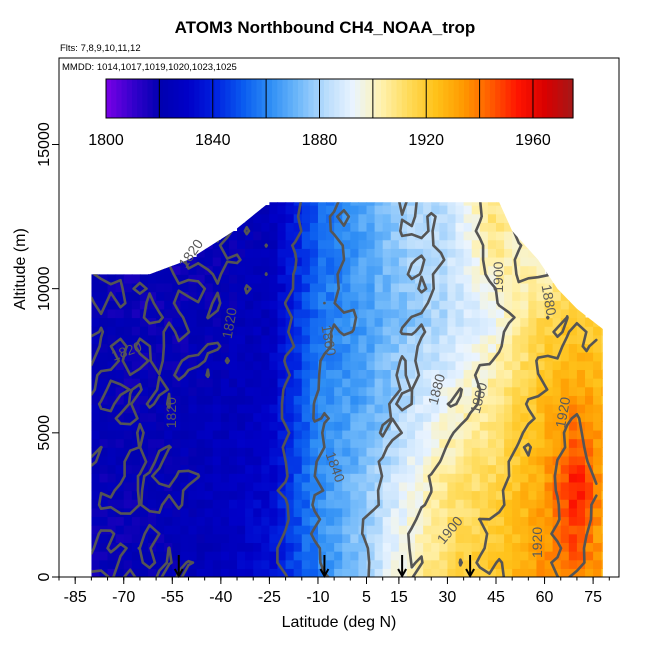 The image size is (650, 650). Describe the element at coordinates (328, 341) in the screenshot. I see `contour-label: 1860` at that location.